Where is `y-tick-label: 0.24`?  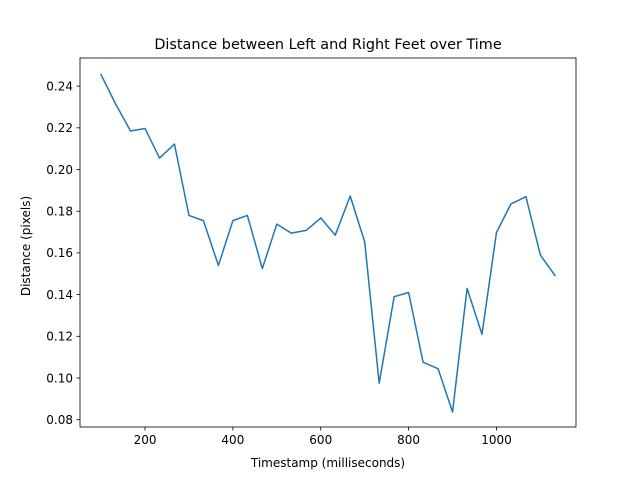
y-tick-label: 0.24 is located at coordinates (59, 86).